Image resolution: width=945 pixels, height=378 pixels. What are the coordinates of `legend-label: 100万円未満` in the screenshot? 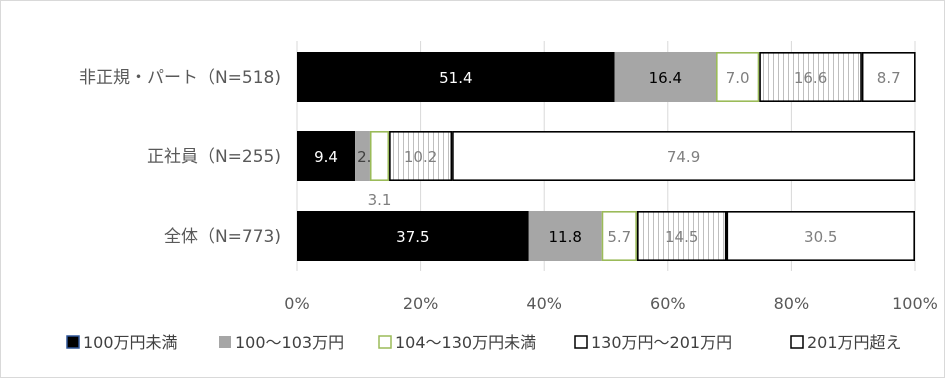 It's located at (130, 342).